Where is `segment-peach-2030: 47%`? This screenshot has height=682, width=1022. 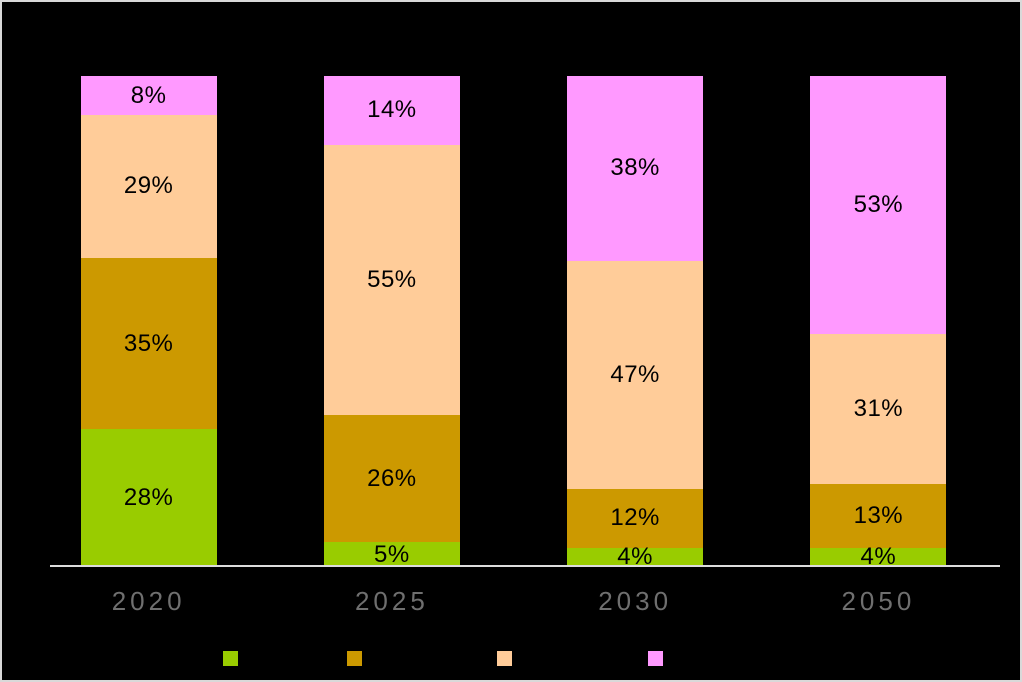 segment-peach-2030: 47% is located at coordinates (635, 375).